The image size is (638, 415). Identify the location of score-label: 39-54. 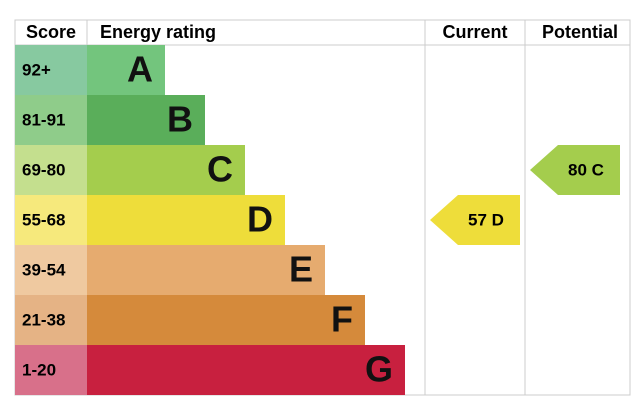
(44, 269).